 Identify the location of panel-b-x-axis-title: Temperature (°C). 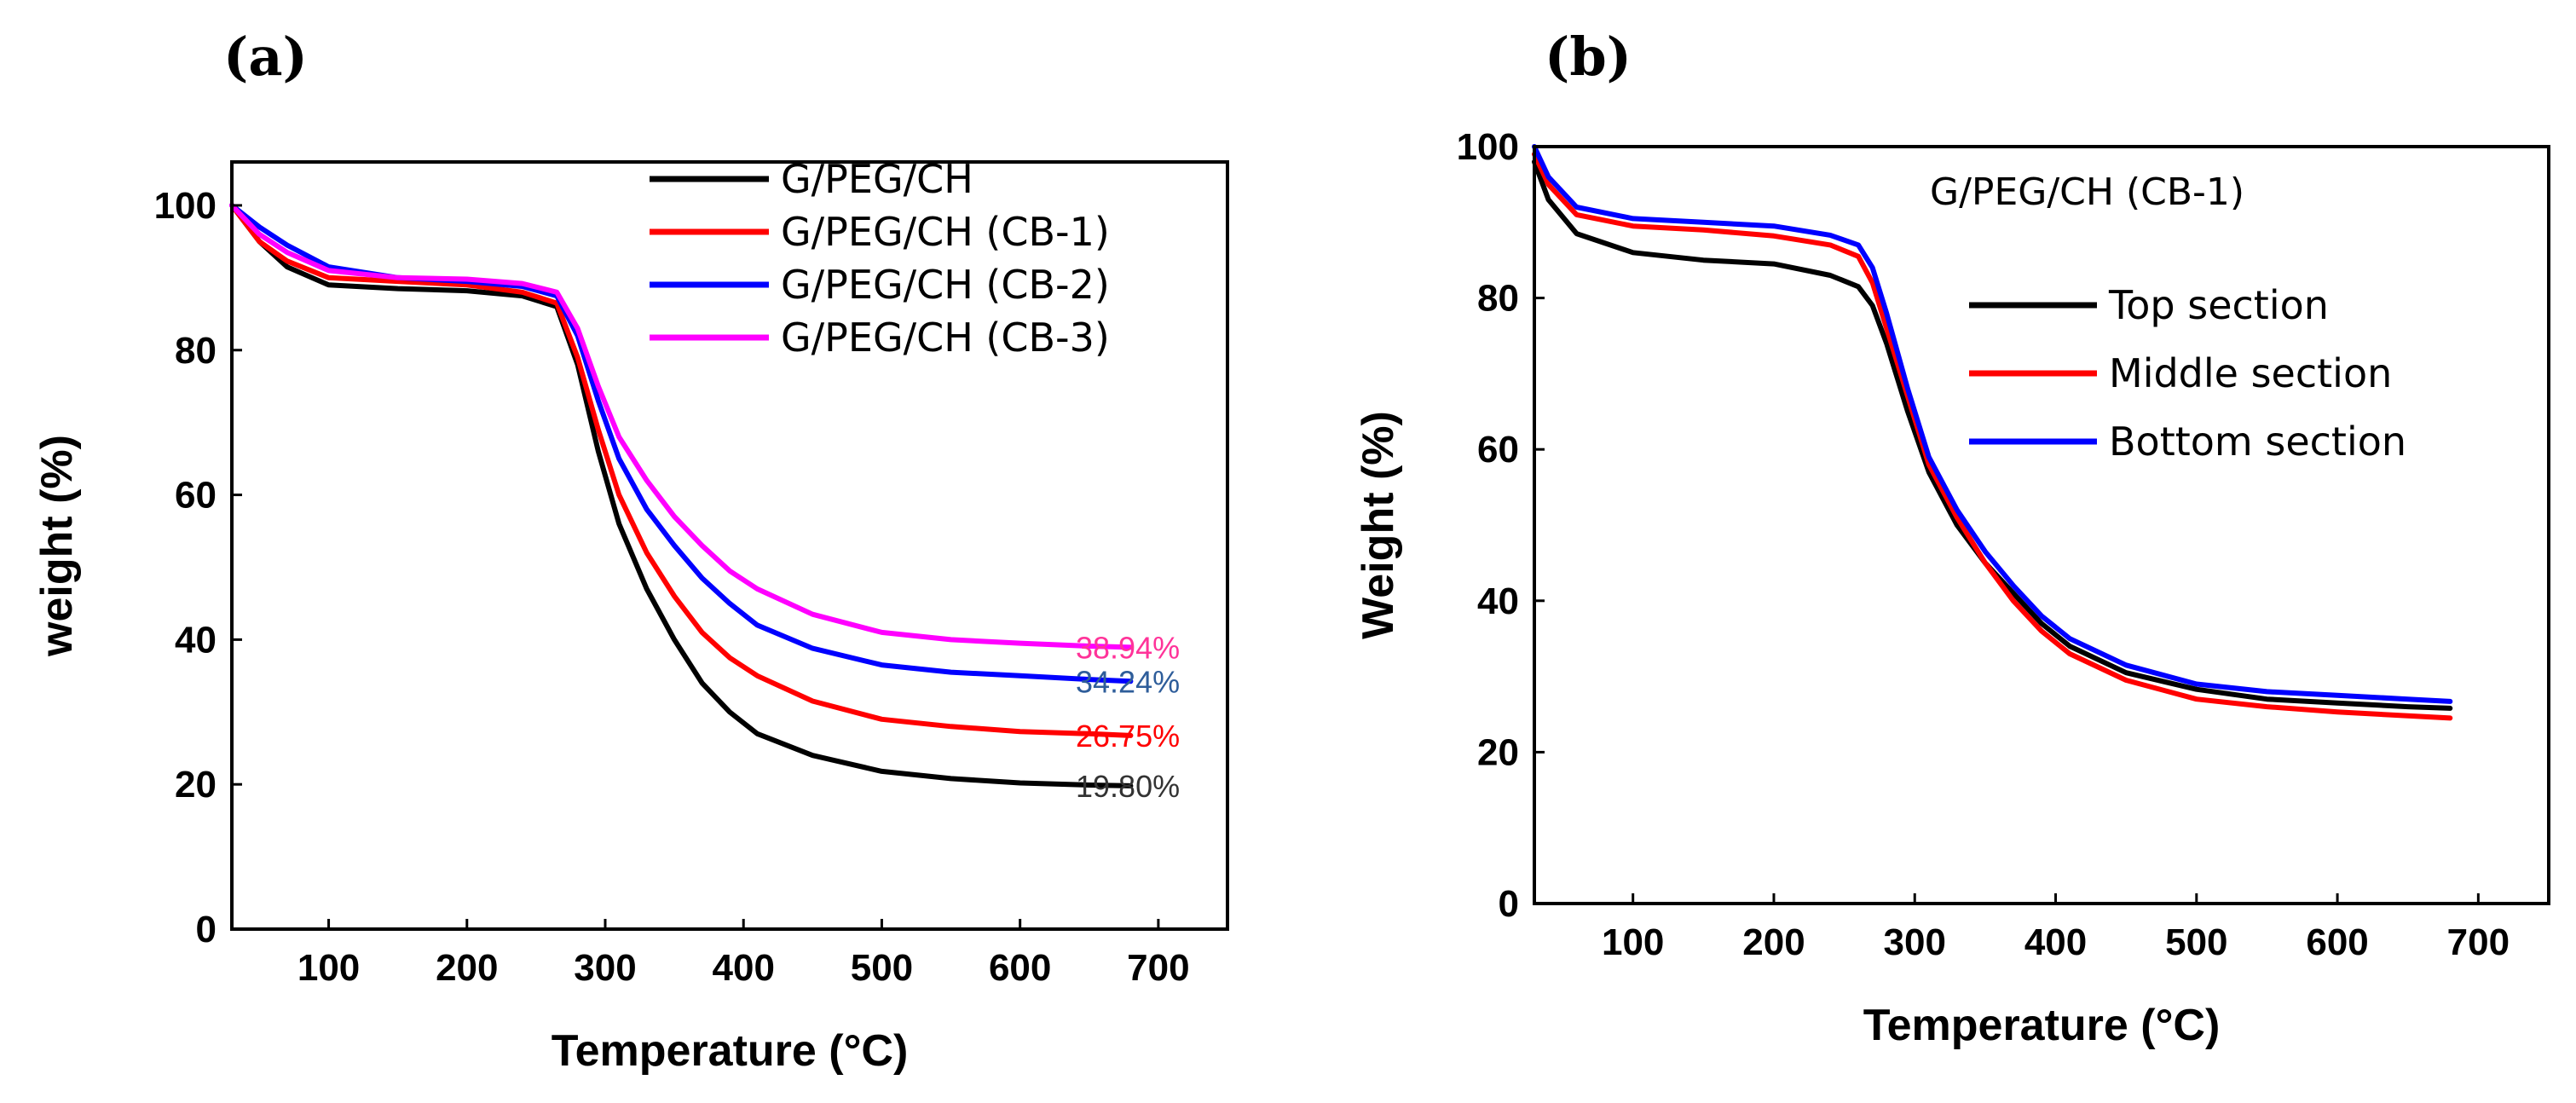
(2042, 1025).